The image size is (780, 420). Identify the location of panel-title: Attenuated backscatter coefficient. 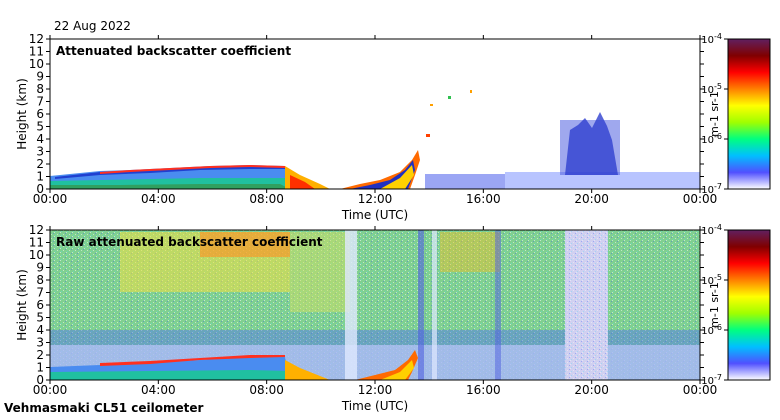
(173, 51).